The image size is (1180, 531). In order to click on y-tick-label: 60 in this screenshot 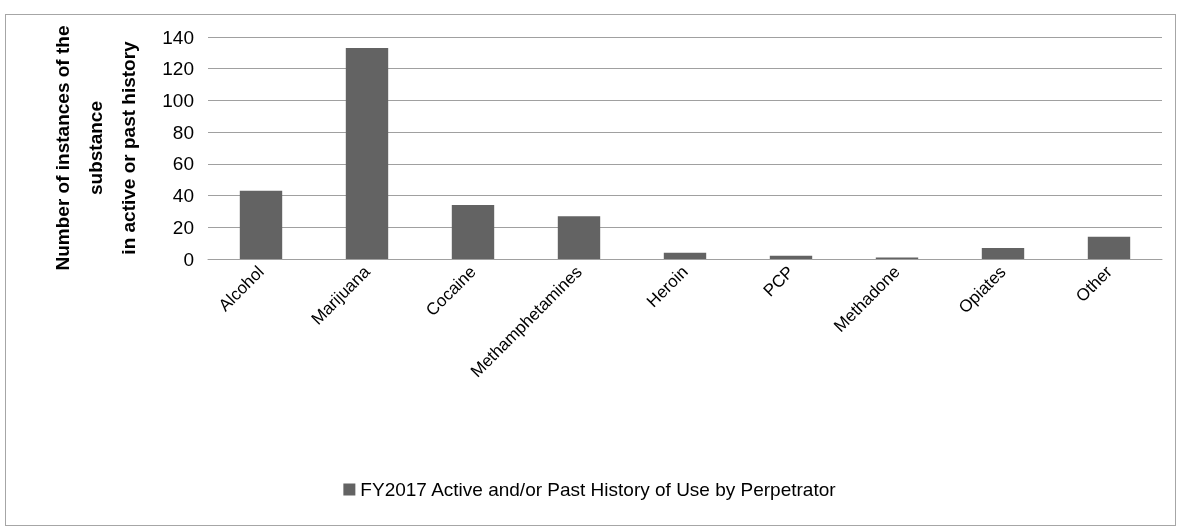, I will do `click(183, 164)`.